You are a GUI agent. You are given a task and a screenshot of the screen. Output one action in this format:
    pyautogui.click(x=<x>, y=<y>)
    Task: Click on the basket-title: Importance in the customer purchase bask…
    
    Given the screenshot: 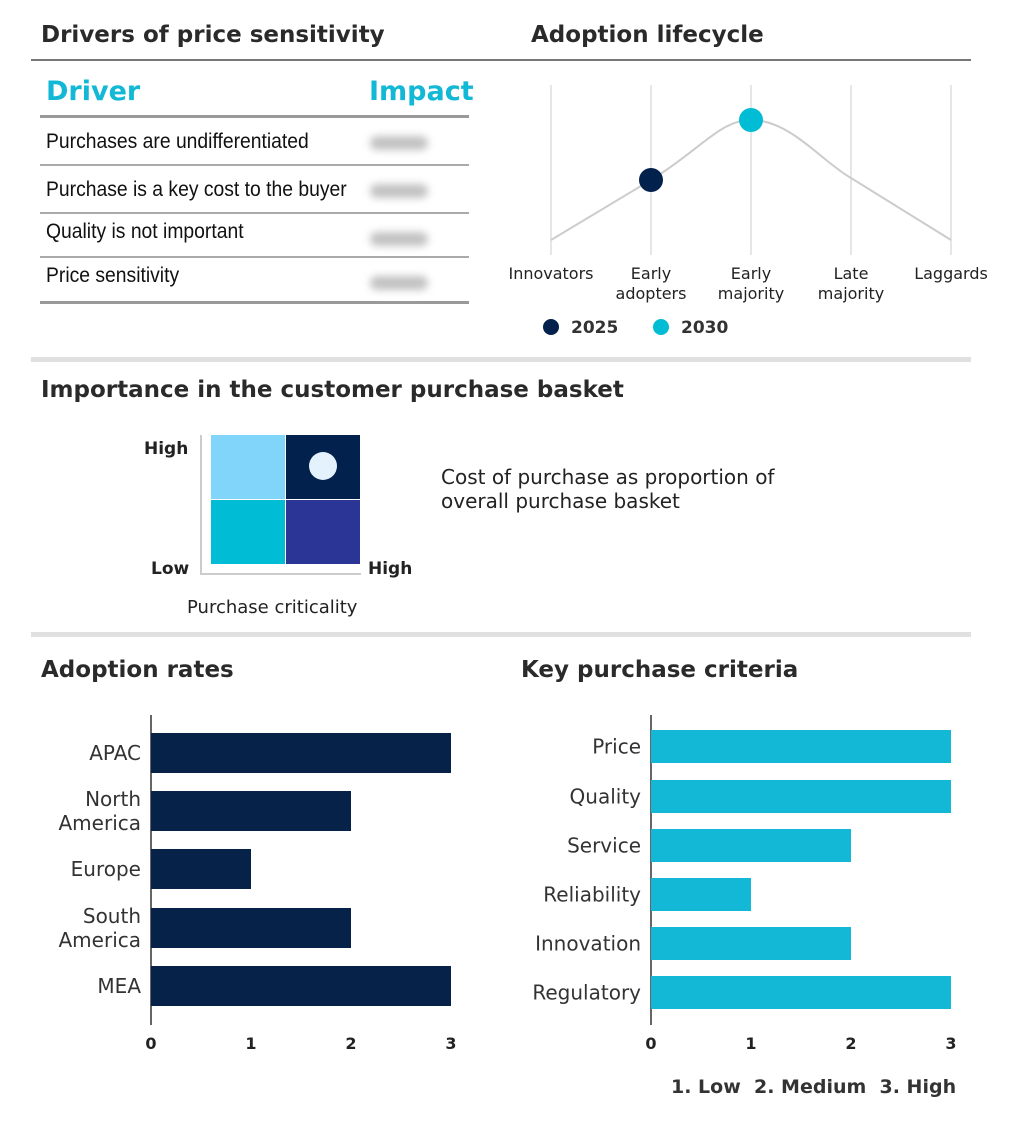 What is the action you would take?
    pyautogui.click(x=332, y=390)
    